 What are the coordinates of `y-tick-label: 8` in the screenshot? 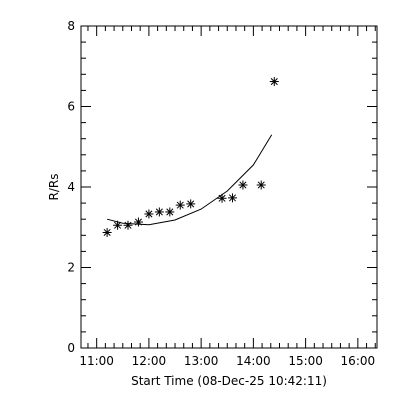 It's located at (71, 26).